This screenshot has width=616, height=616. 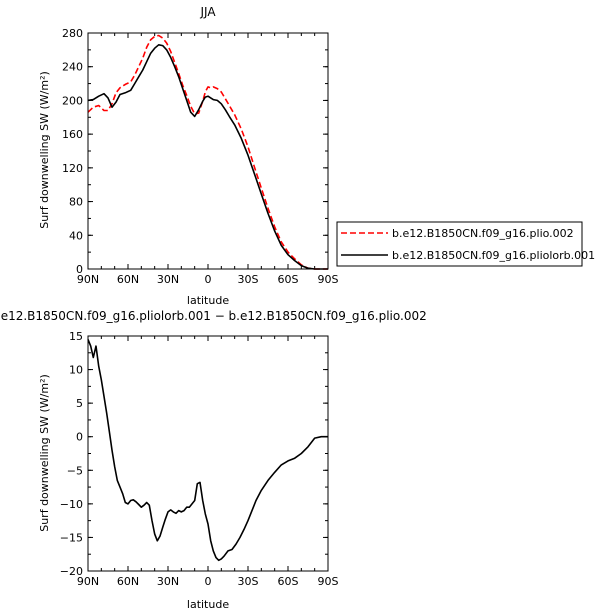 I want to click on legend-label-pliolorb: b.e12.B1850CN.f09_g16.pliolorb.001, so click(x=493, y=255).